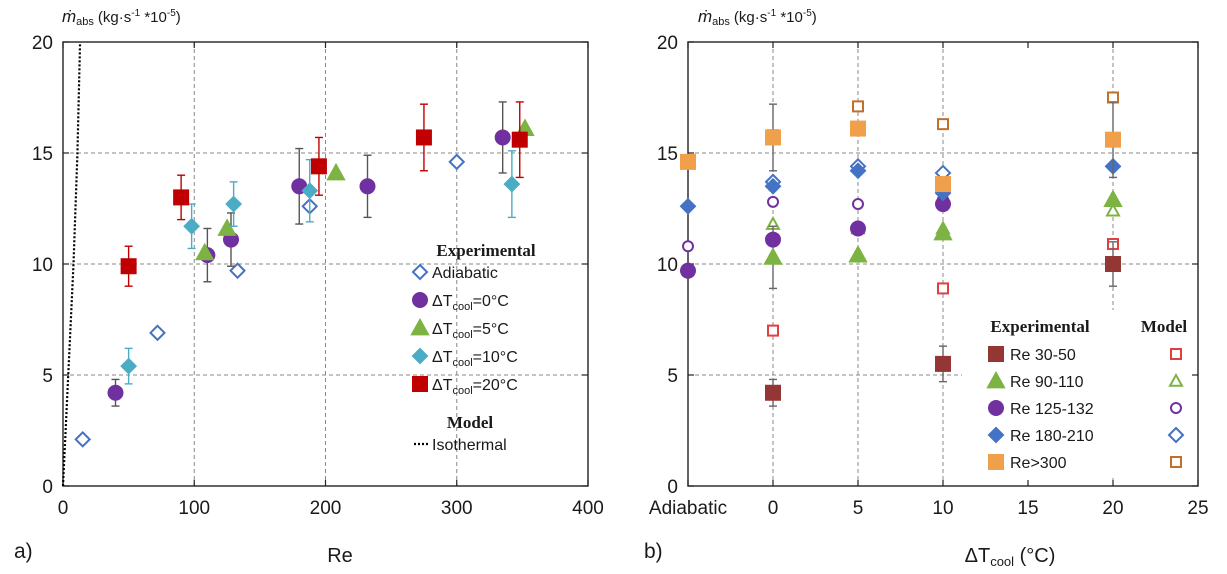  What do you see at coordinates (1038, 463) in the screenshot?
I see `legend-label-4: Re>300` at bounding box center [1038, 463].